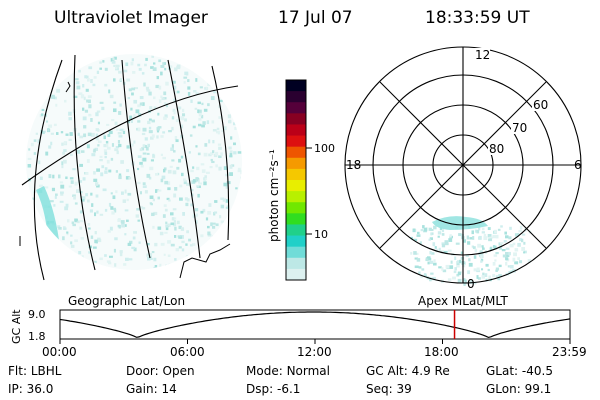  I want to click on observation-date: 17 Jul 07, so click(315, 18).